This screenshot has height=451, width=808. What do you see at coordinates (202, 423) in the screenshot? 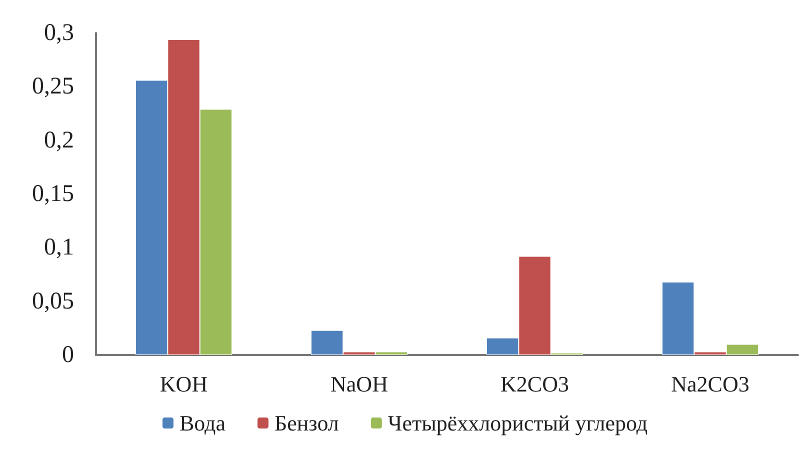
I see `legend-label: Вода` at bounding box center [202, 423].